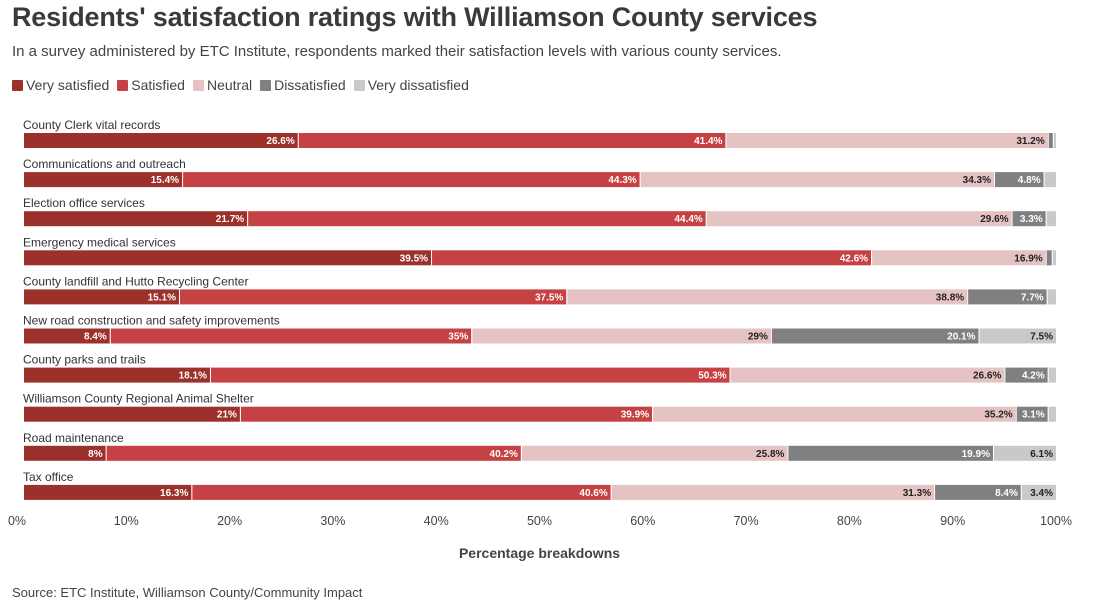 This screenshot has width=1095, height=600. Describe the element at coordinates (952, 521) in the screenshot. I see `x-tick-label: 90%` at that location.